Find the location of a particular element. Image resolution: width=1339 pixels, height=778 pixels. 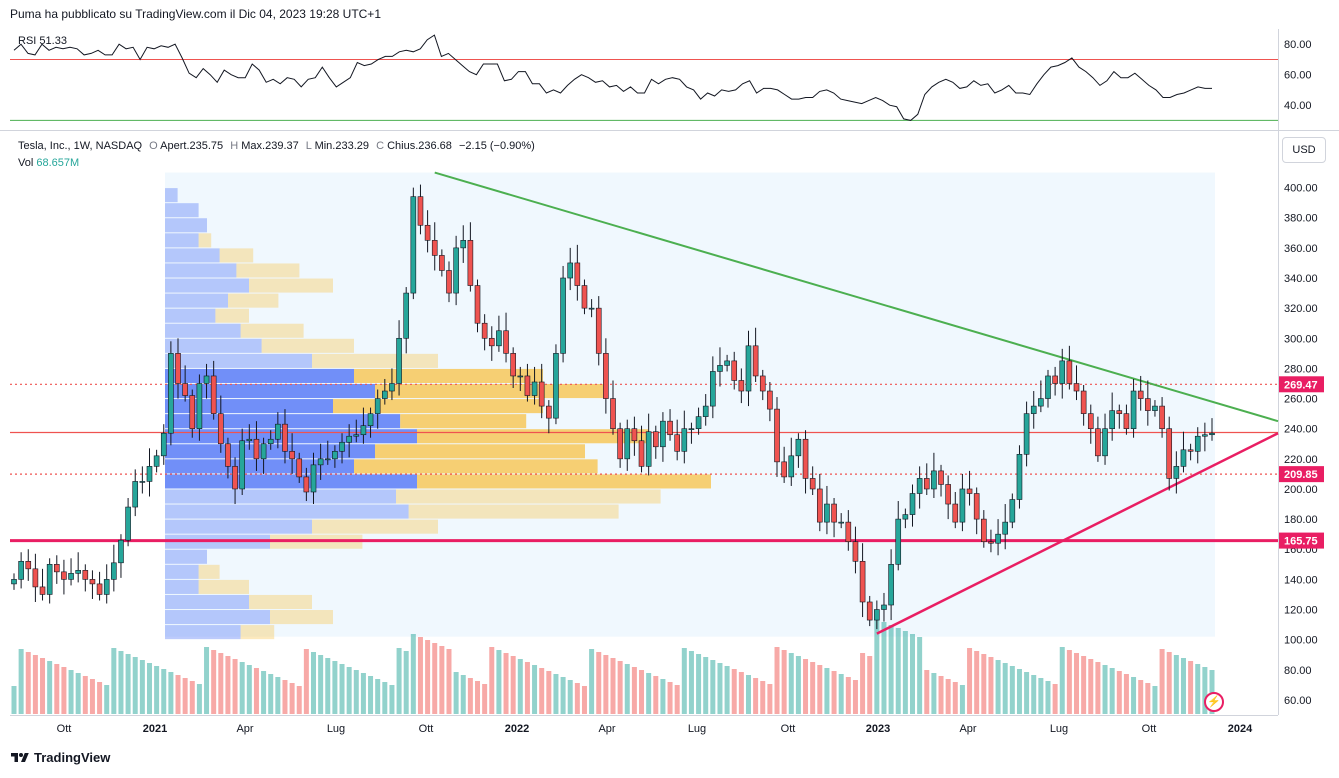

price-tick-label: 320.00 is located at coordinates (1301, 309).